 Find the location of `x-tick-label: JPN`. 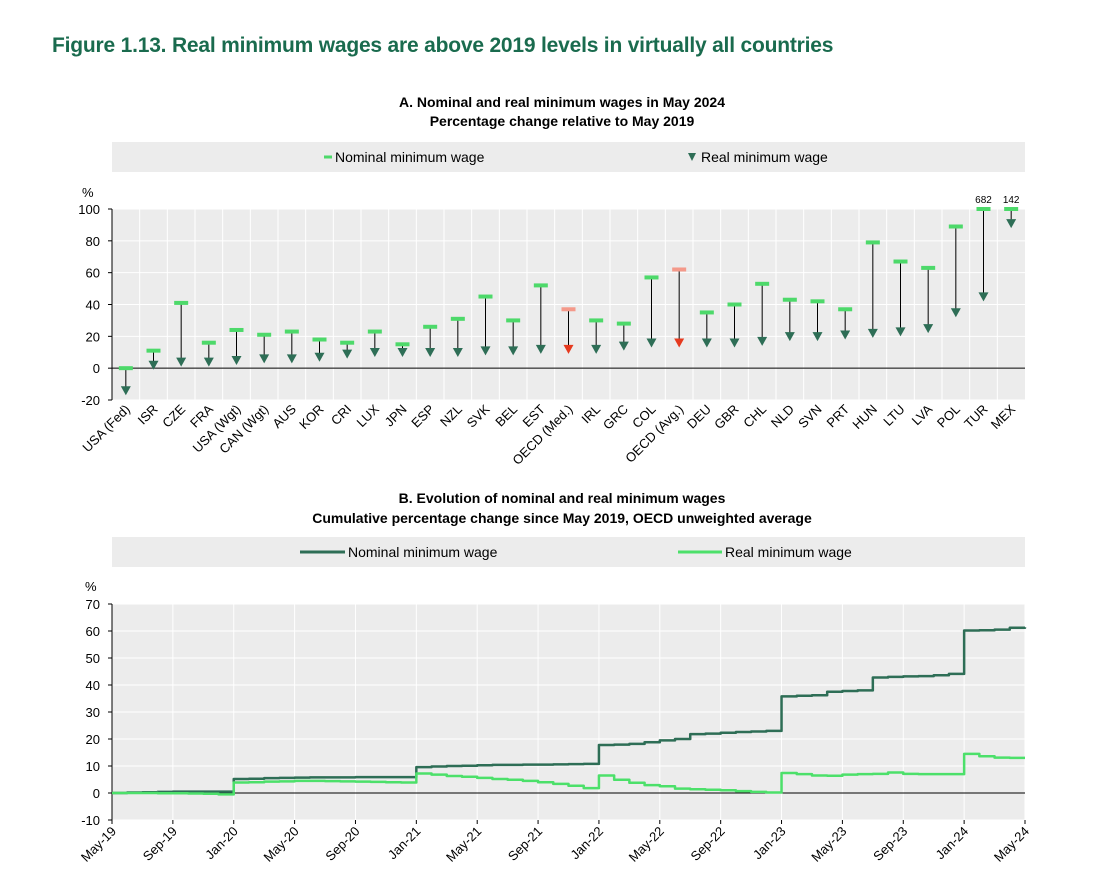

x-tick-label: JPN is located at coordinates (396, 416).